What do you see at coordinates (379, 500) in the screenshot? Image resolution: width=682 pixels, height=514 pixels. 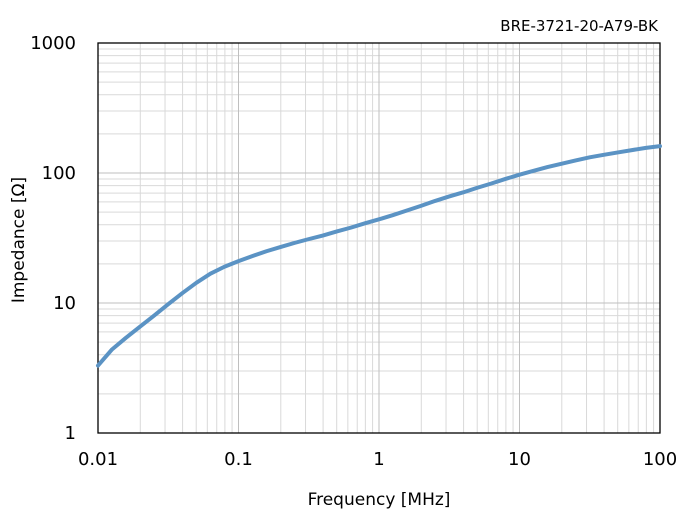 I see `x-axis-title: Frequency [MHz]` at bounding box center [379, 500].